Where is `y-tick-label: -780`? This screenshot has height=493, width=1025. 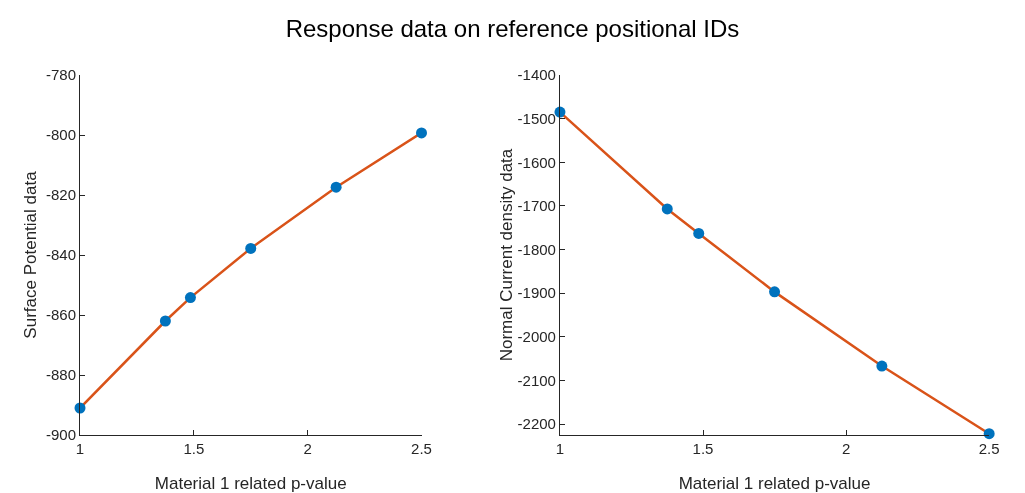
y-tick-label: -780 is located at coordinates (60, 75).